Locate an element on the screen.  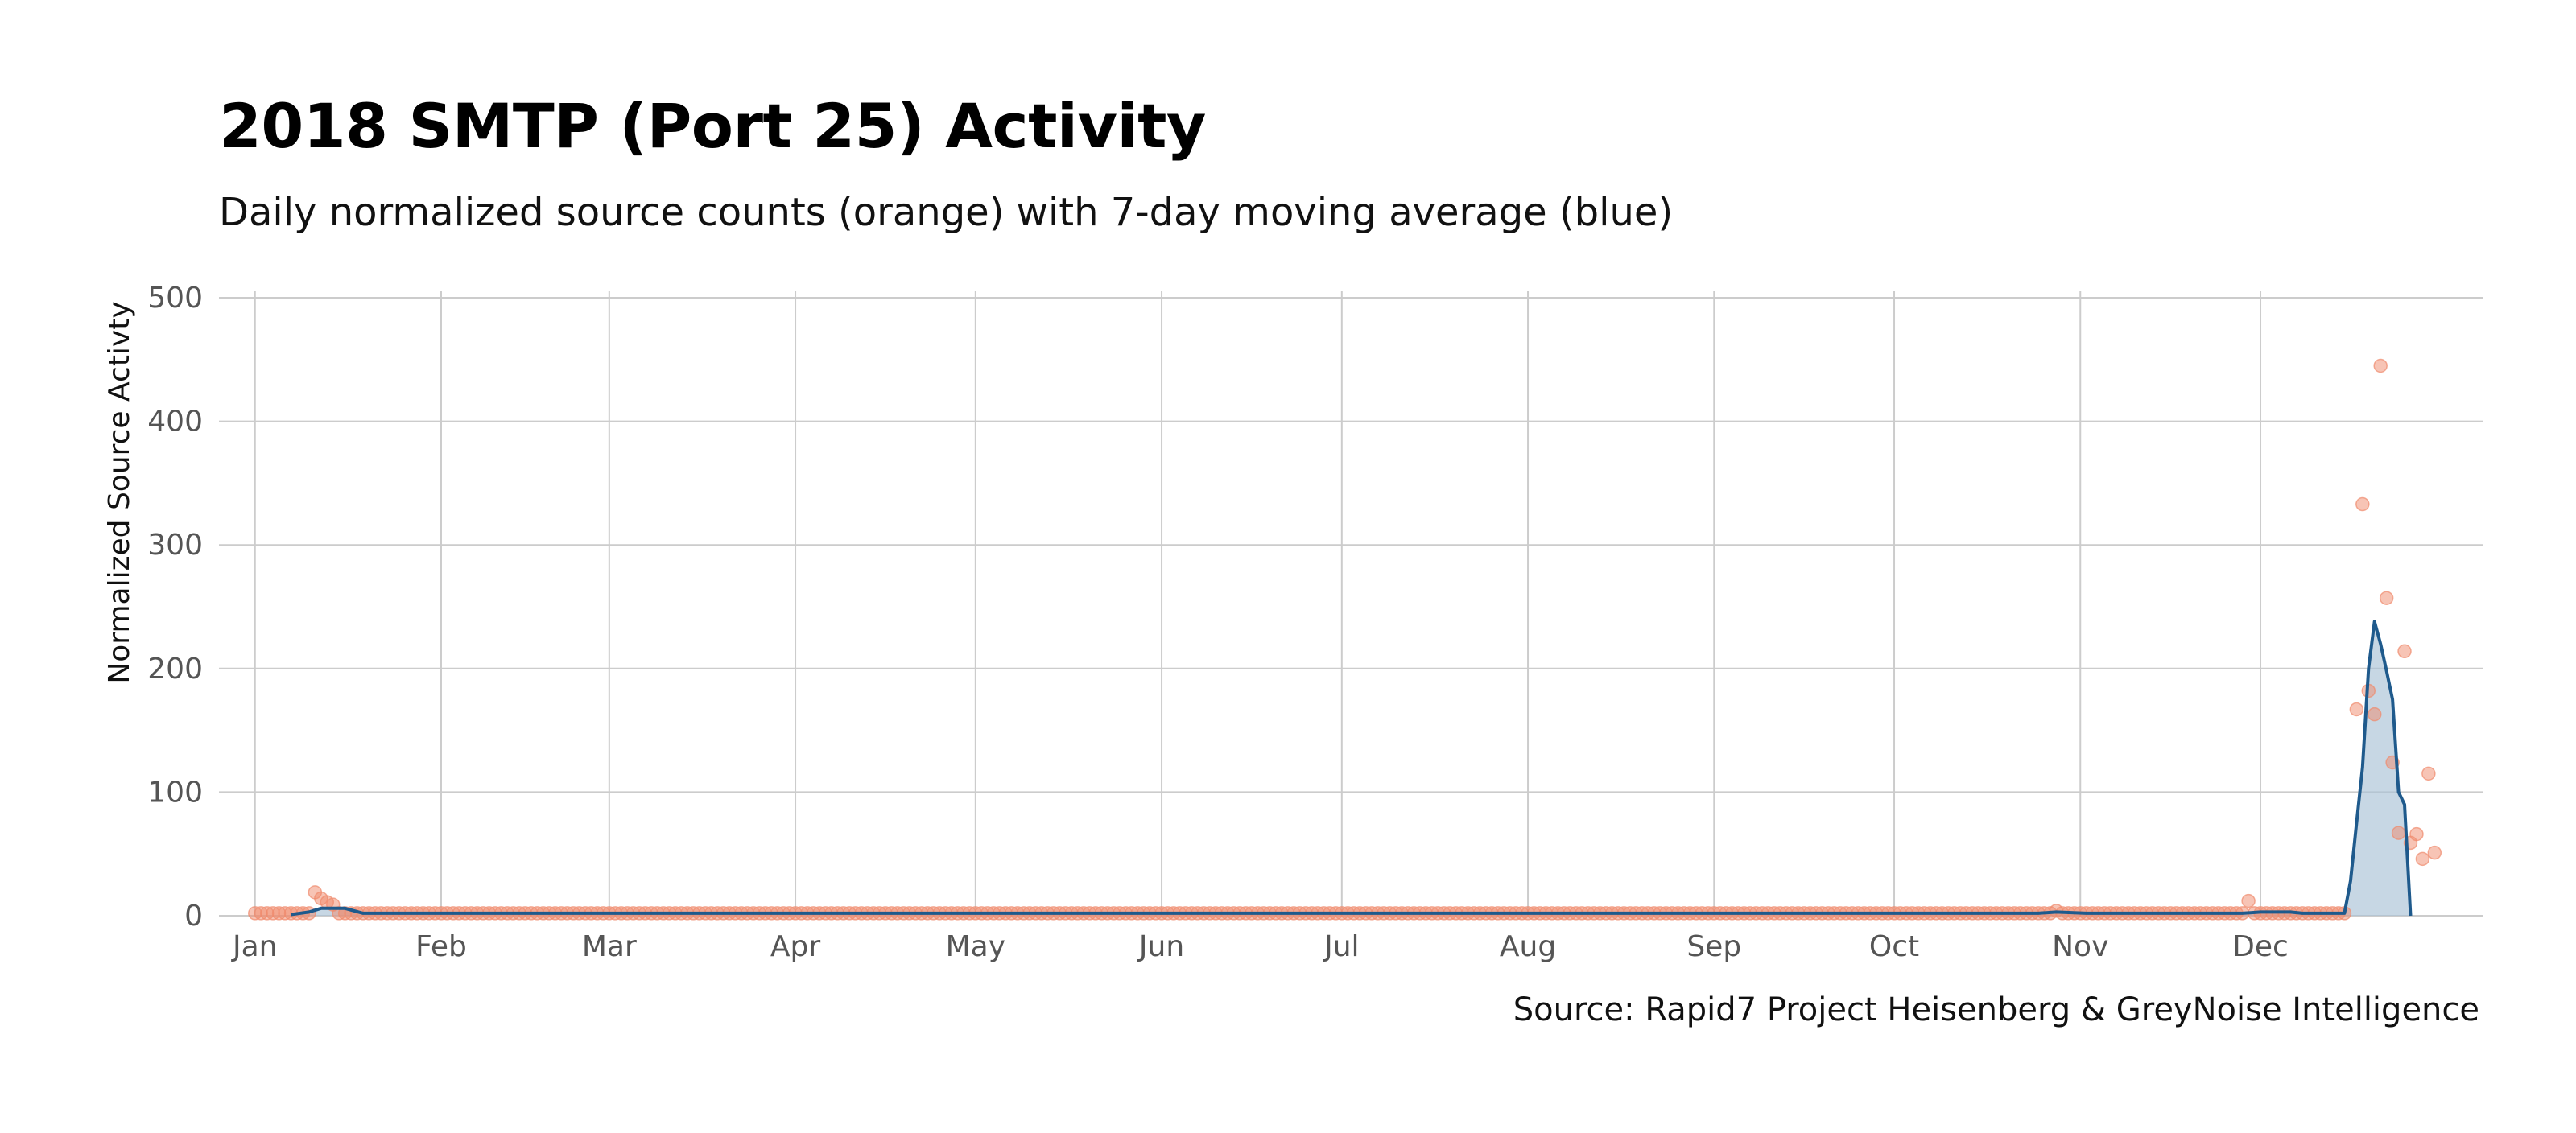
x-tick-label: Jun is located at coordinates (1160, 946).